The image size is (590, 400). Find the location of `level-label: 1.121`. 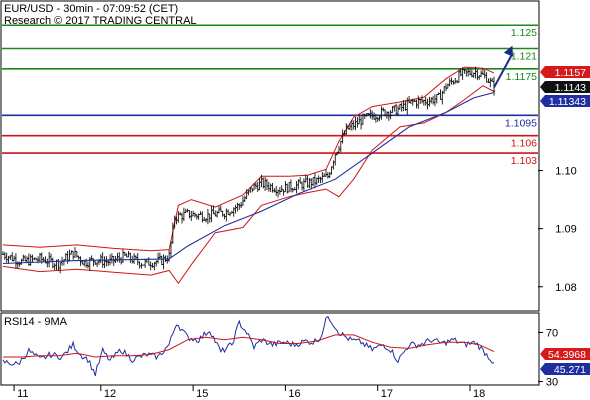

level-label: 1.121 is located at coordinates (524, 56).